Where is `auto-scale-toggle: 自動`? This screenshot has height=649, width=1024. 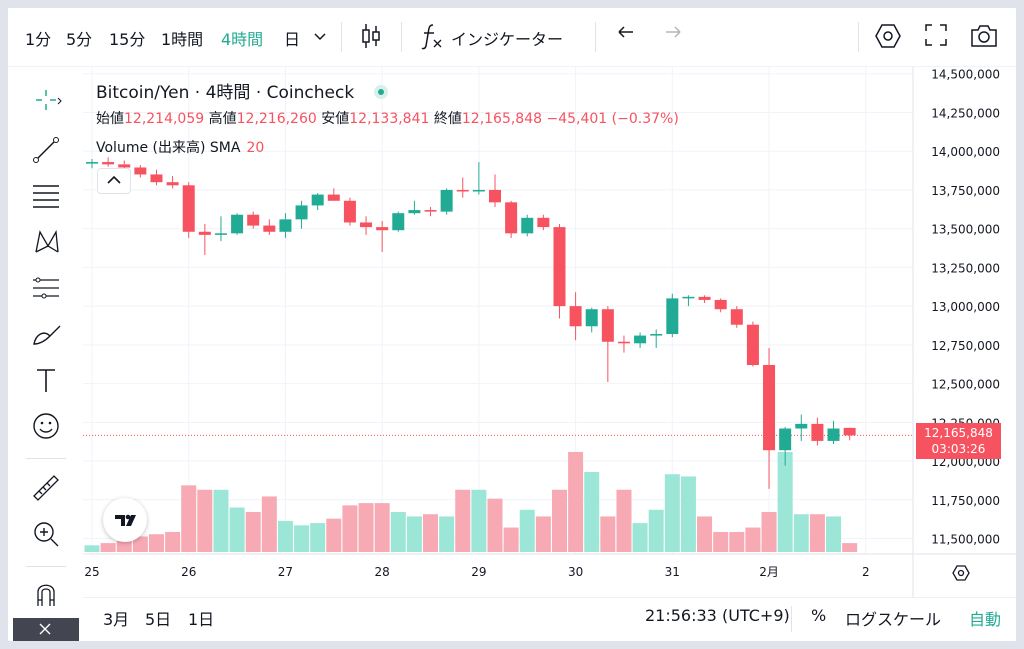
auto-scale-toggle: 自動 is located at coordinates (985, 619).